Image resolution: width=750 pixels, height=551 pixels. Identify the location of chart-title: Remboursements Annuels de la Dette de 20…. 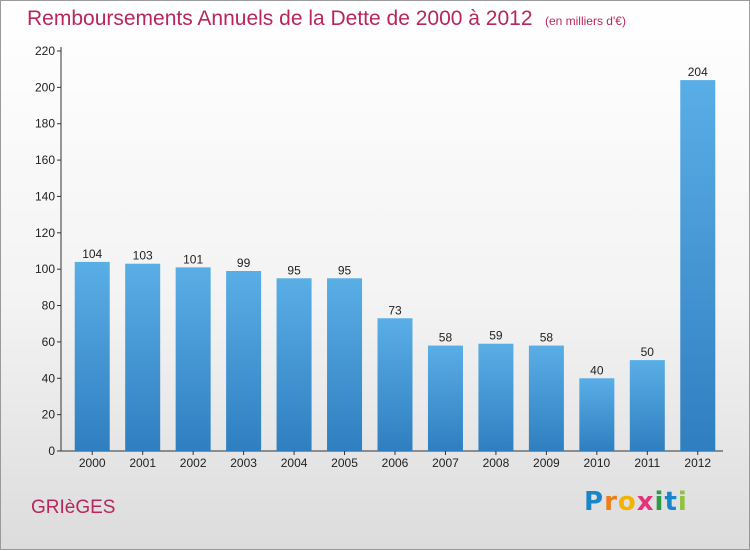
(280, 18).